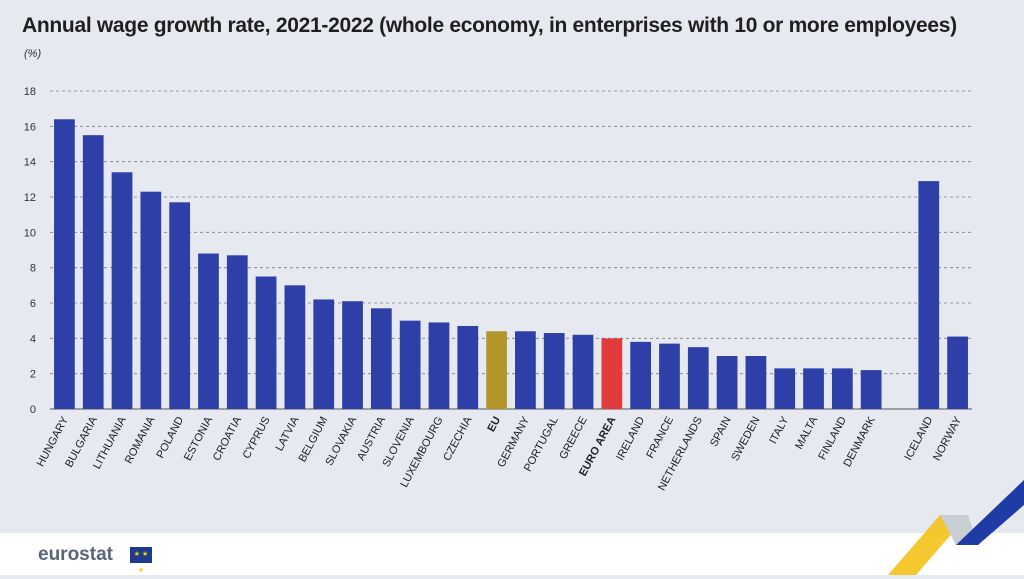 Image resolution: width=1024 pixels, height=579 pixels. Describe the element at coordinates (494, 424) in the screenshot. I see `x-tick-label: EU` at that location.